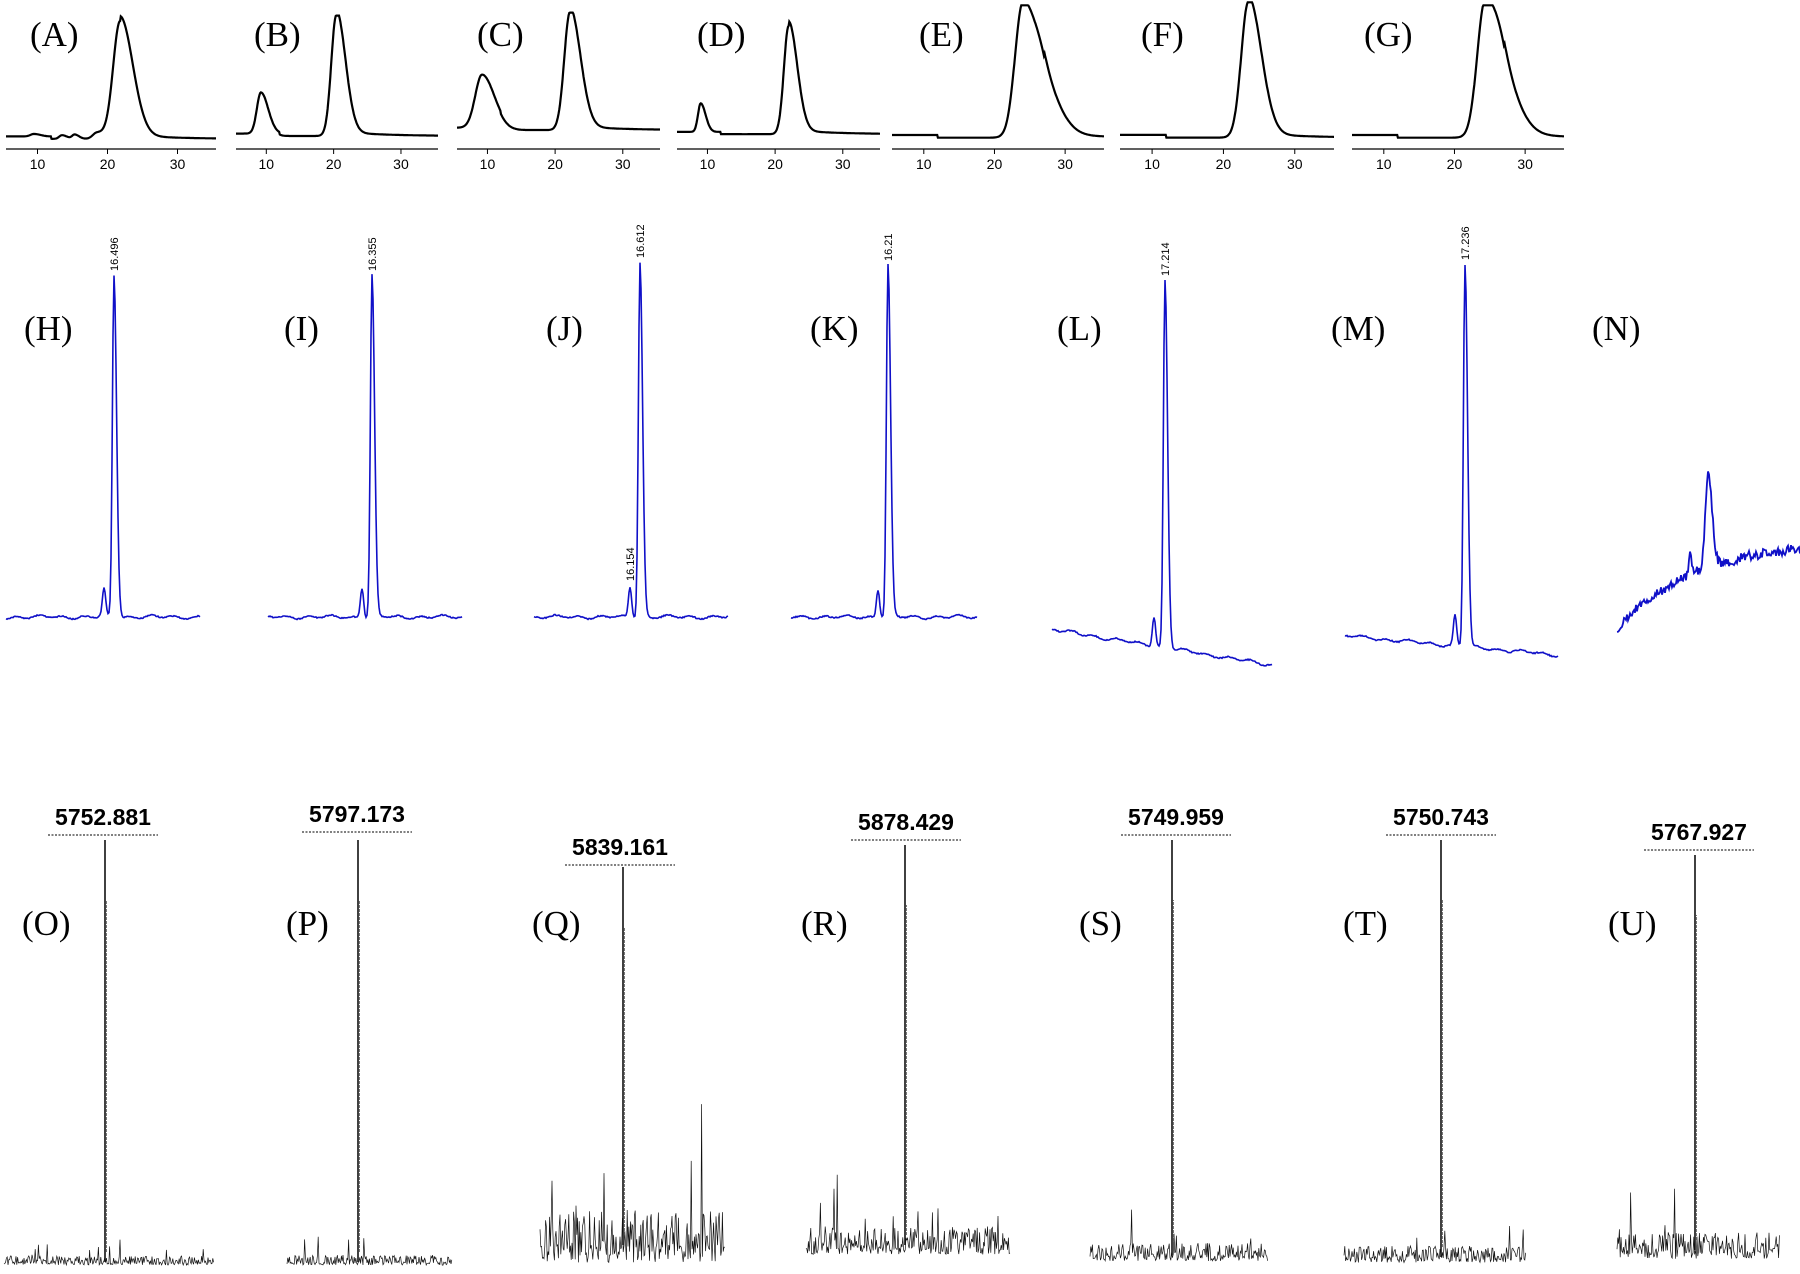 The height and width of the screenshot is (1274, 1800). What do you see at coordinates (115, 254) in the screenshot?
I see `peak-label: 16.496` at bounding box center [115, 254].